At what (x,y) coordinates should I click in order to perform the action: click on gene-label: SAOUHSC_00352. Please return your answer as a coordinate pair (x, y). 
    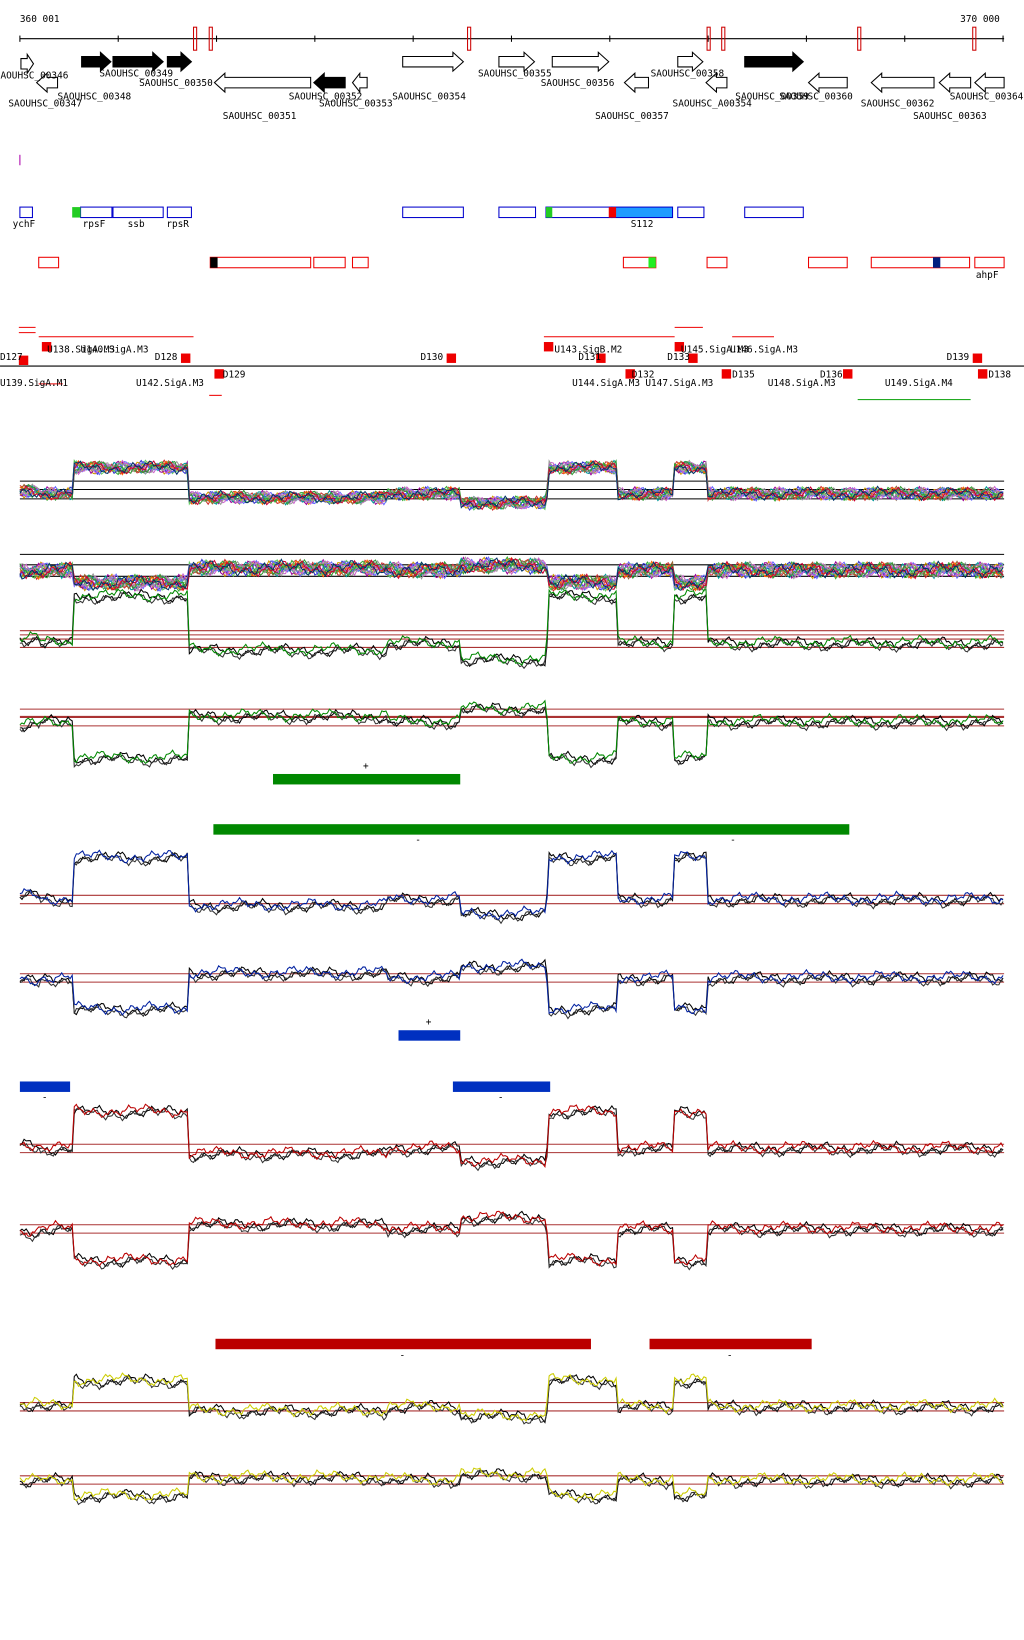
    Looking at the image, I should click on (326, 96).